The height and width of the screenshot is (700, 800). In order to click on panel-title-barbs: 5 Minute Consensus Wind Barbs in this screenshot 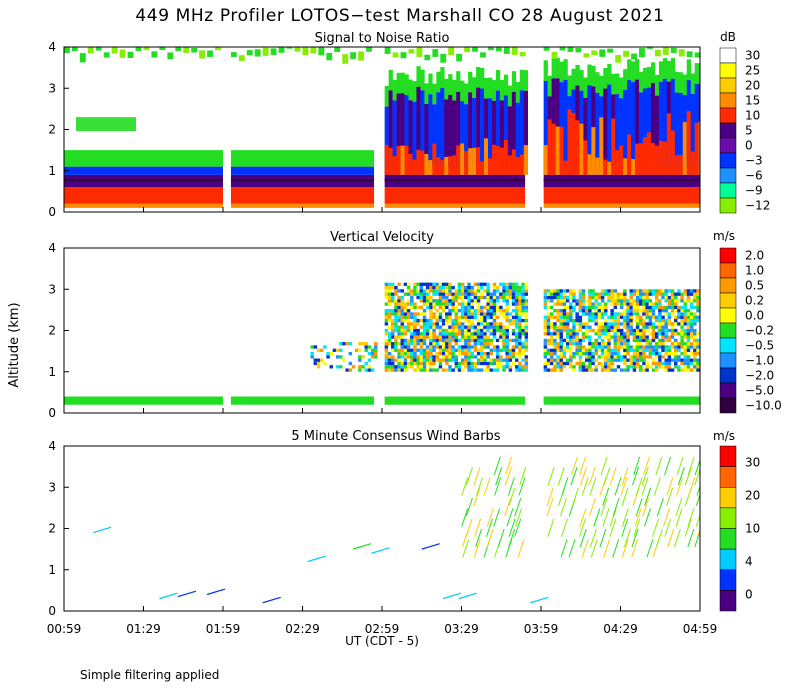, I will do `click(395, 436)`.